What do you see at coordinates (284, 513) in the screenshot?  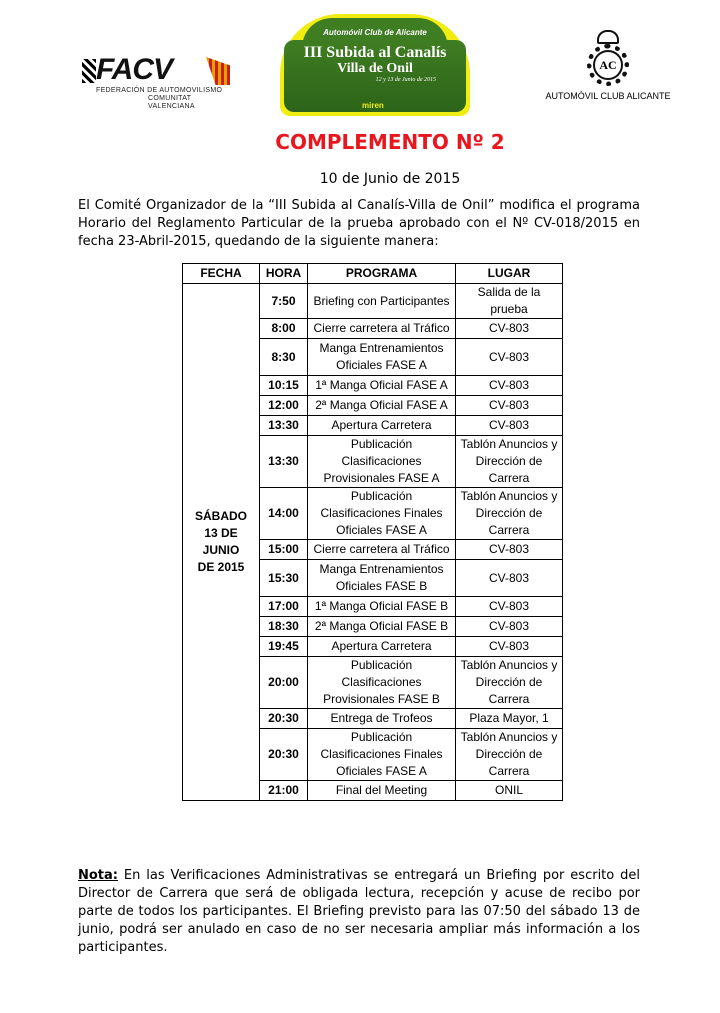 I see `hora-cell: 14:00` at bounding box center [284, 513].